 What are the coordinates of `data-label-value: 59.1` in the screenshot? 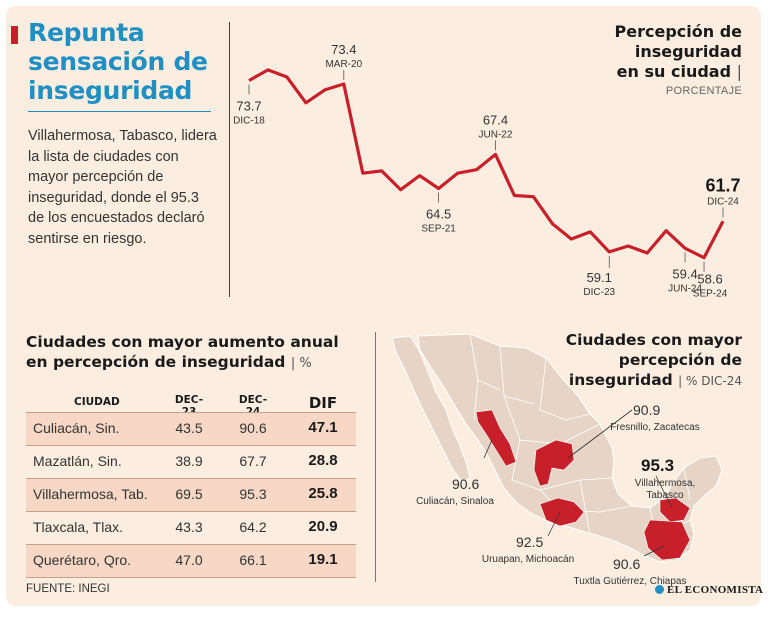 It's located at (599, 277).